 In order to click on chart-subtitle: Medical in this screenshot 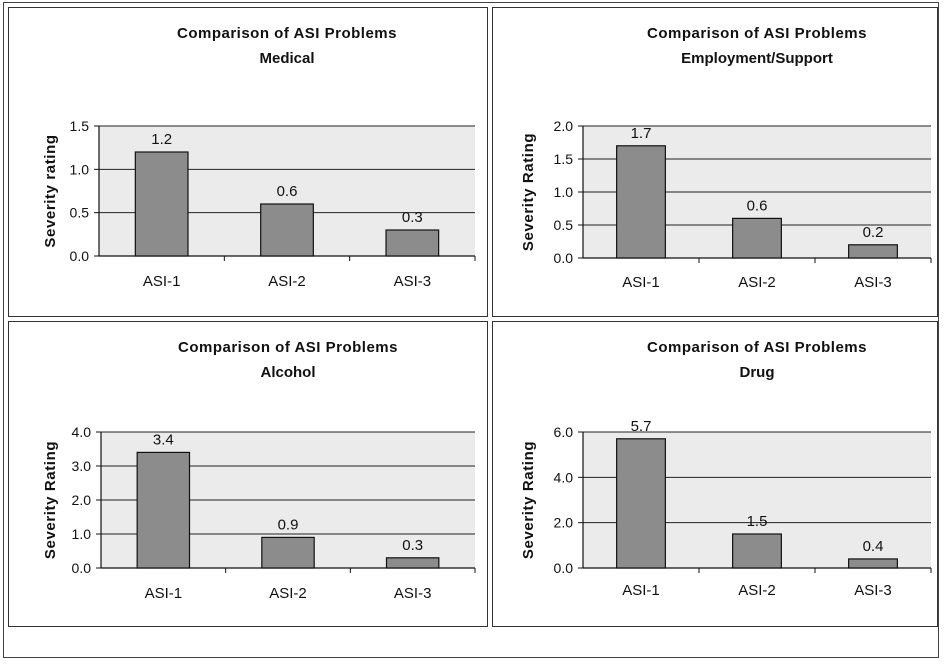, I will do `click(286, 58)`.